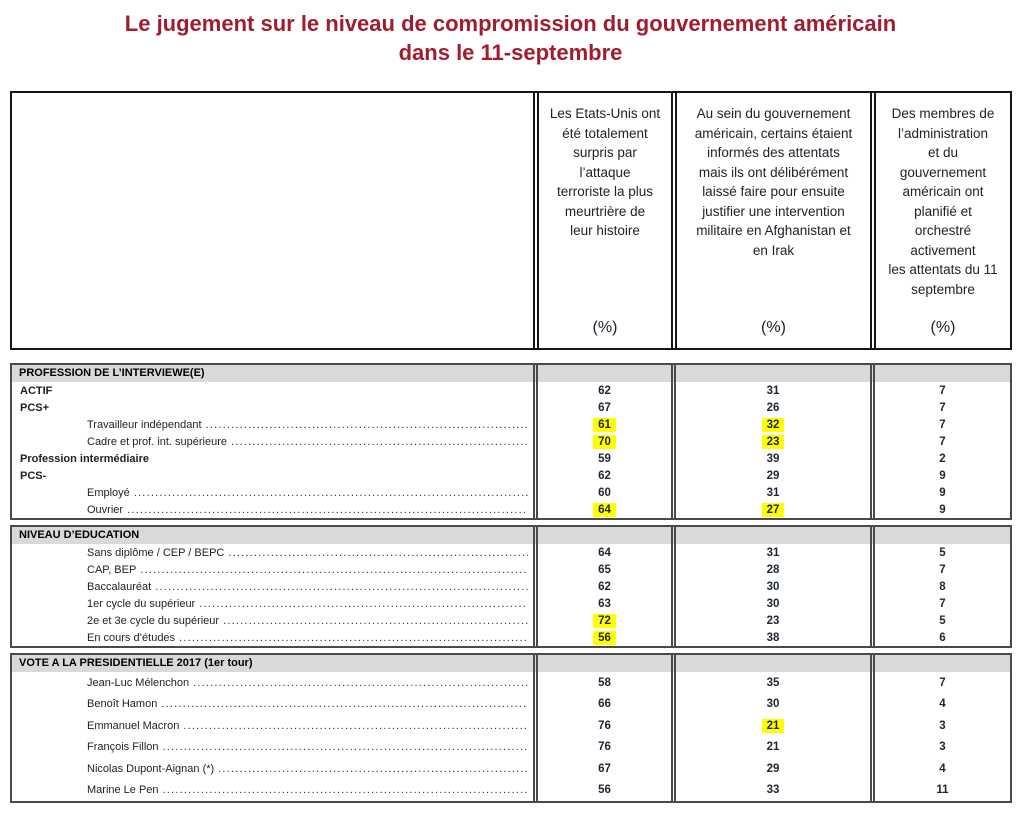 This screenshot has height=828, width=1021. What do you see at coordinates (272, 769) in the screenshot?
I see `row-label-cell: Nicolas Dupont-Aignan (*)` at bounding box center [272, 769].